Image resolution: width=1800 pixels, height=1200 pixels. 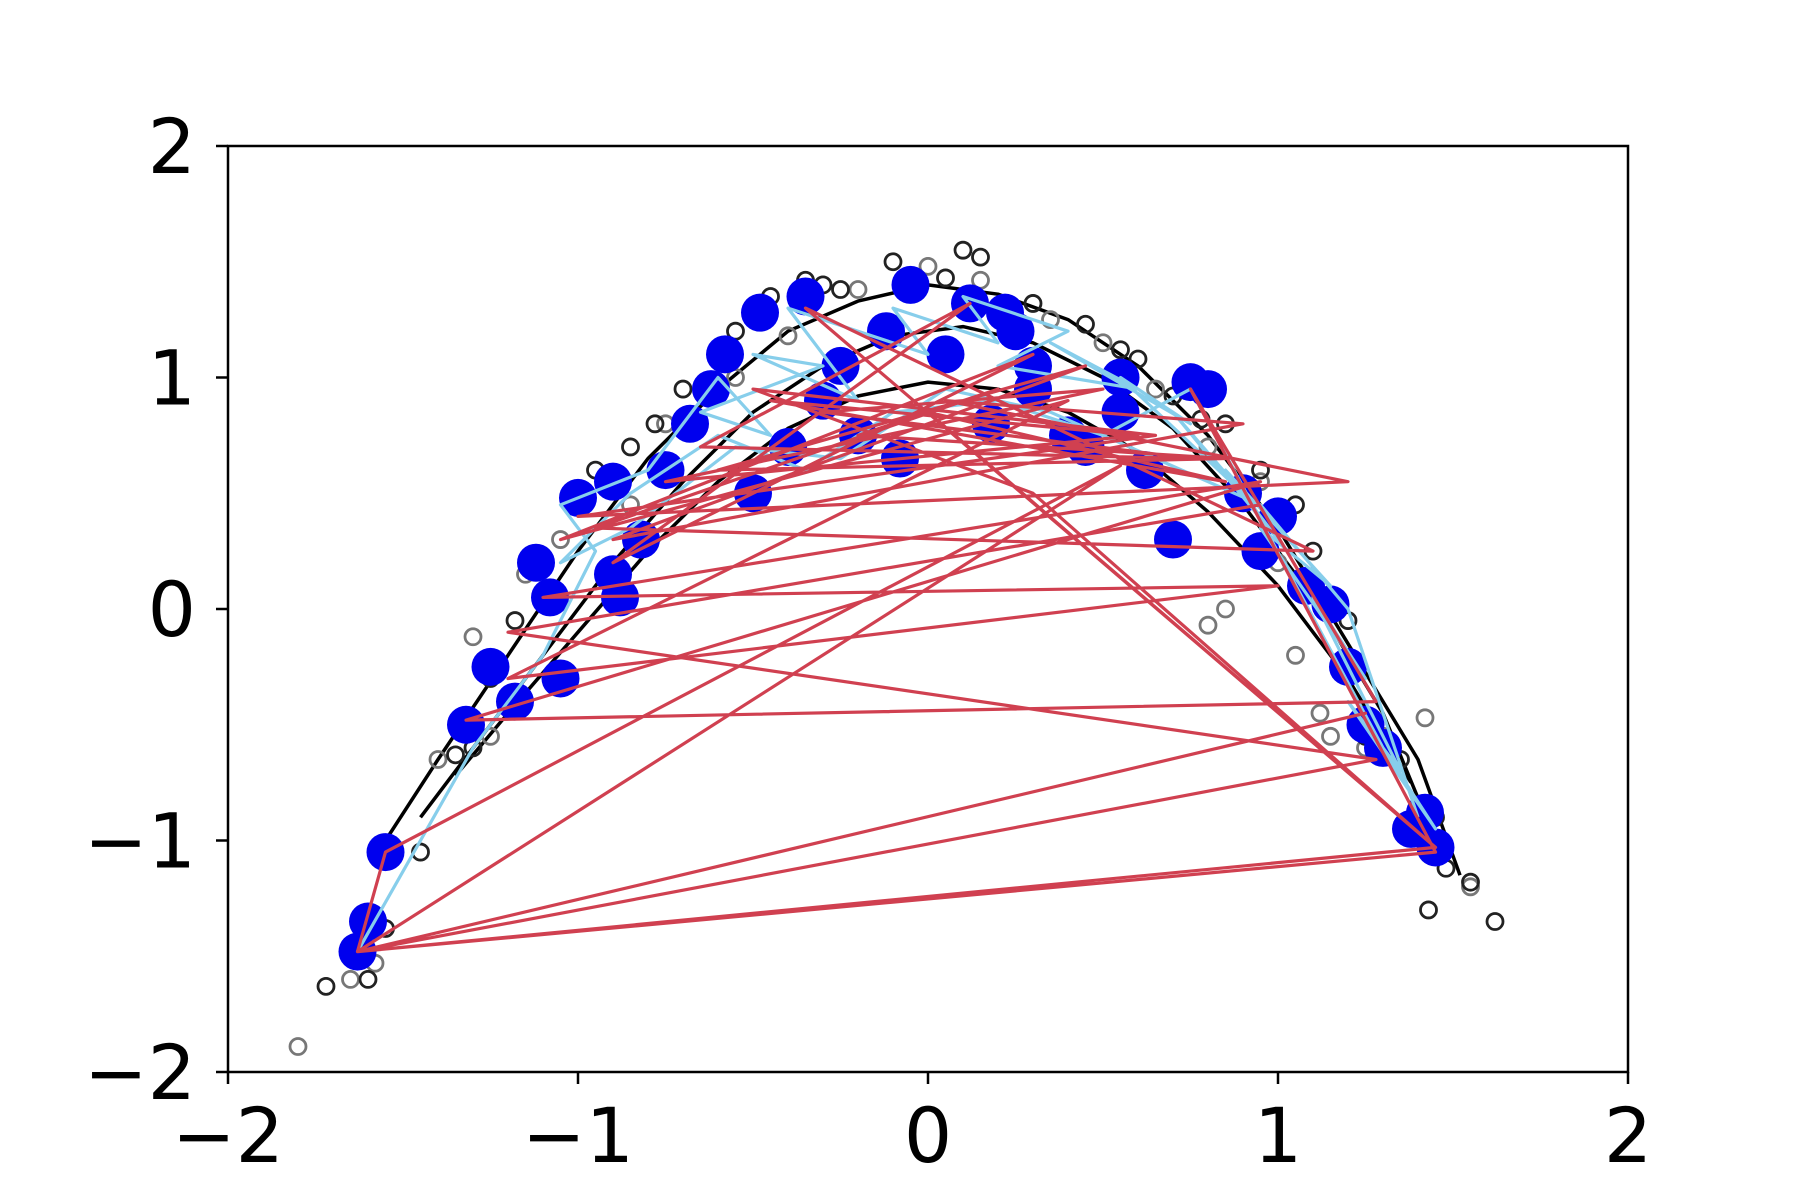 What do you see at coordinates (1278, 1135) in the screenshot?
I see `x-tick-label: 1` at bounding box center [1278, 1135].